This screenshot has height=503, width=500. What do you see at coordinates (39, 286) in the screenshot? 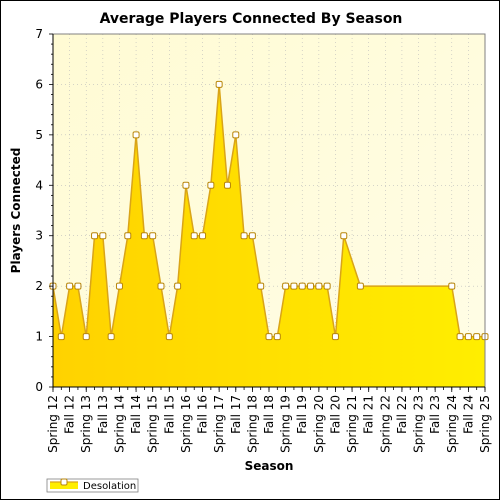
I see `y-tick-label: 2` at bounding box center [39, 286].